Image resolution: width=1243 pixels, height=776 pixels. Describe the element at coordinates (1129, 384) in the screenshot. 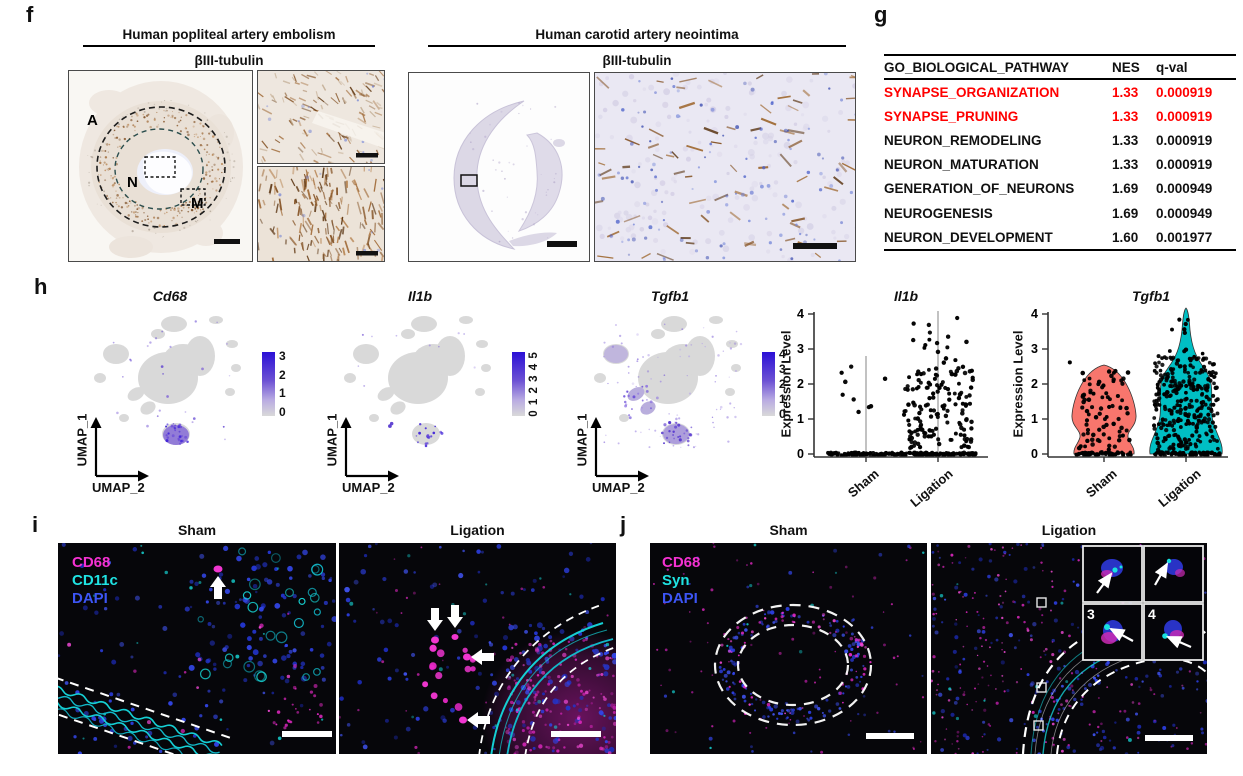

I see `violin-canvas: 4 3 2 1 0` at that location.